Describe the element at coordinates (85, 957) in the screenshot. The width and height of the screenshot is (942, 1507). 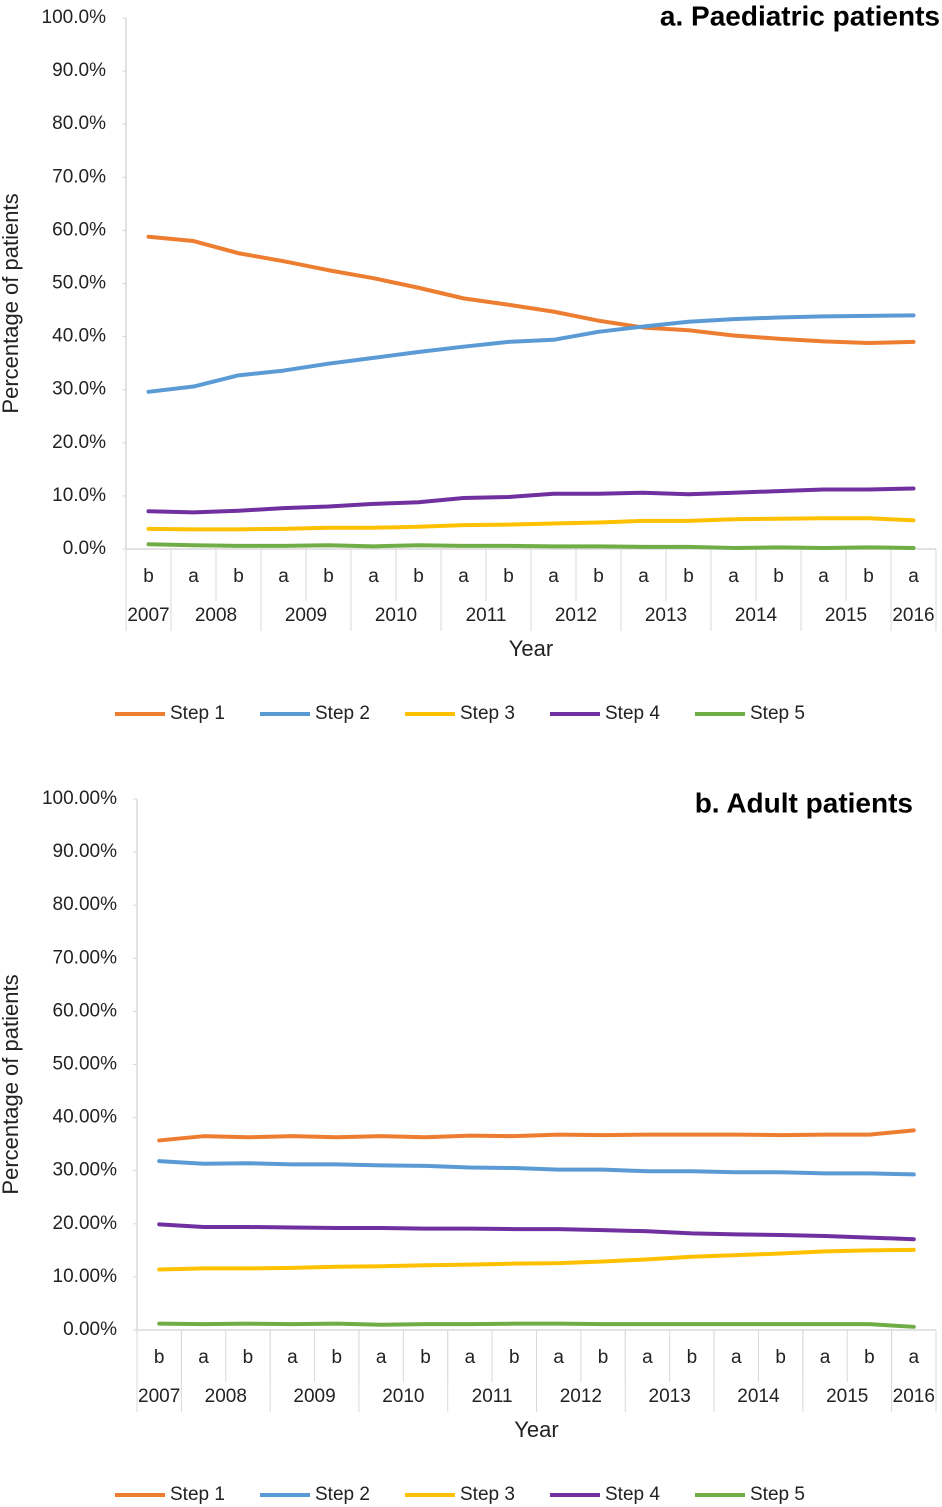
I see `y-tick-label: 70.00%` at that location.